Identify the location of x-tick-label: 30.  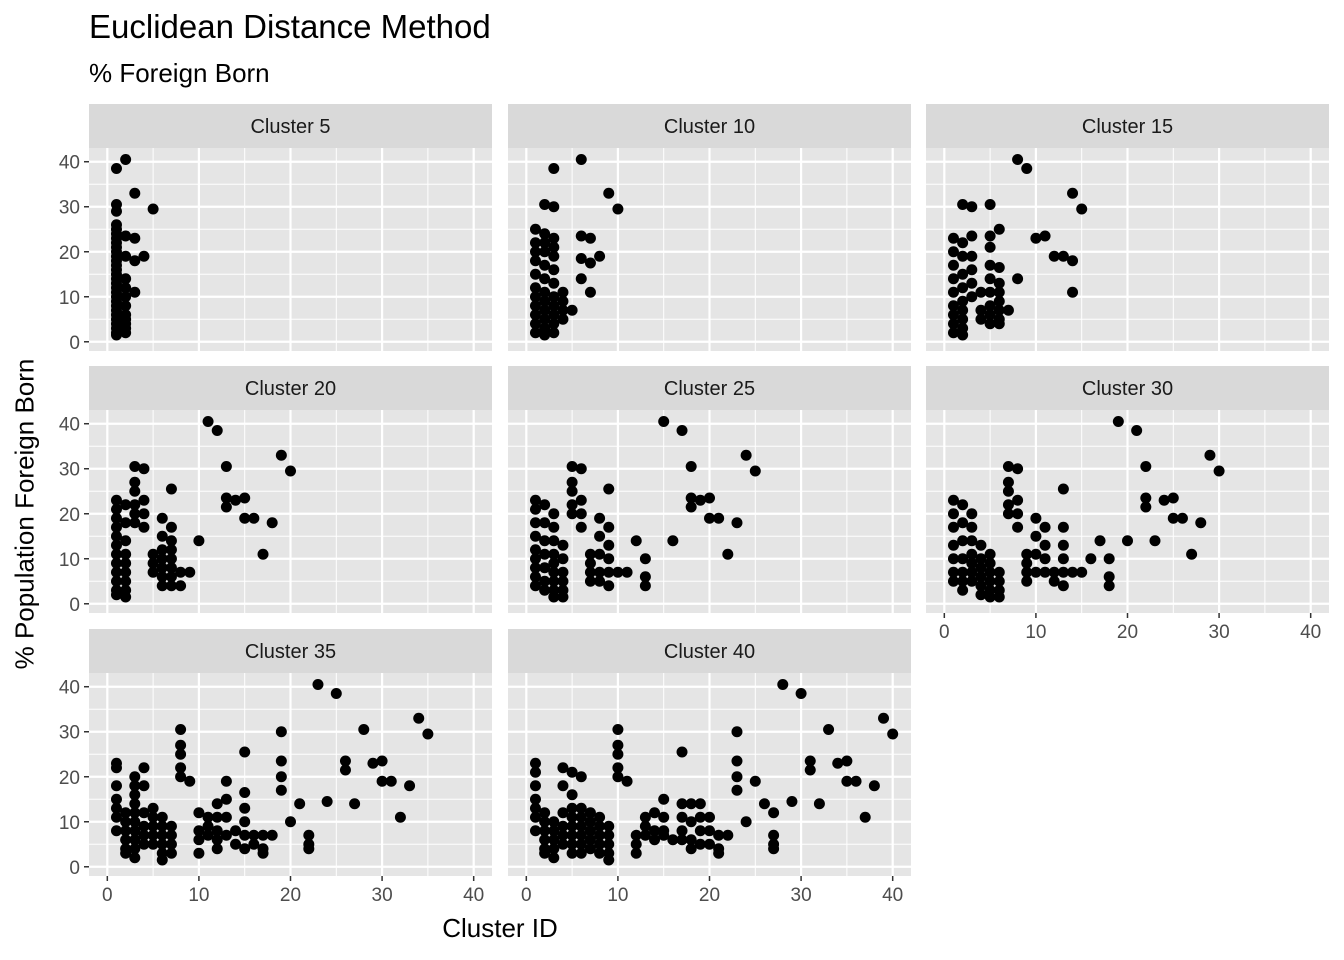
(801, 895).